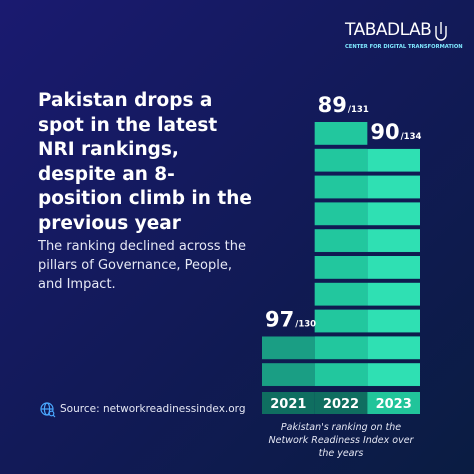 The height and width of the screenshot is (474, 474). What do you see at coordinates (404, 47) in the screenshot?
I see `logo-tagline: CENTER FOR DIGITAL TRANSFORMATION` at bounding box center [404, 47].